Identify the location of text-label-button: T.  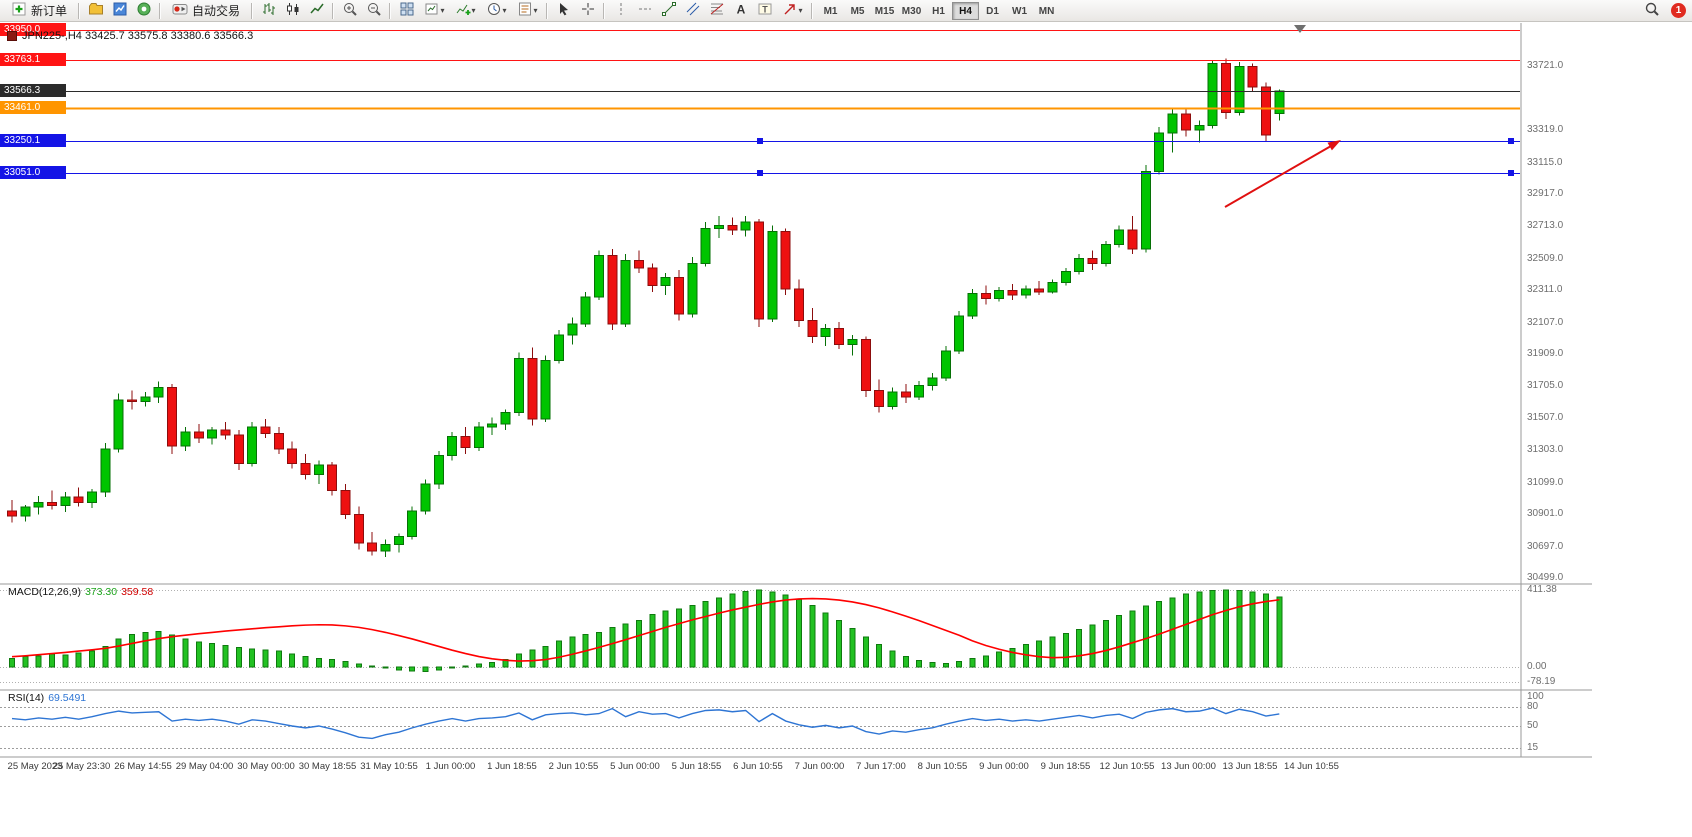
(764, 10).